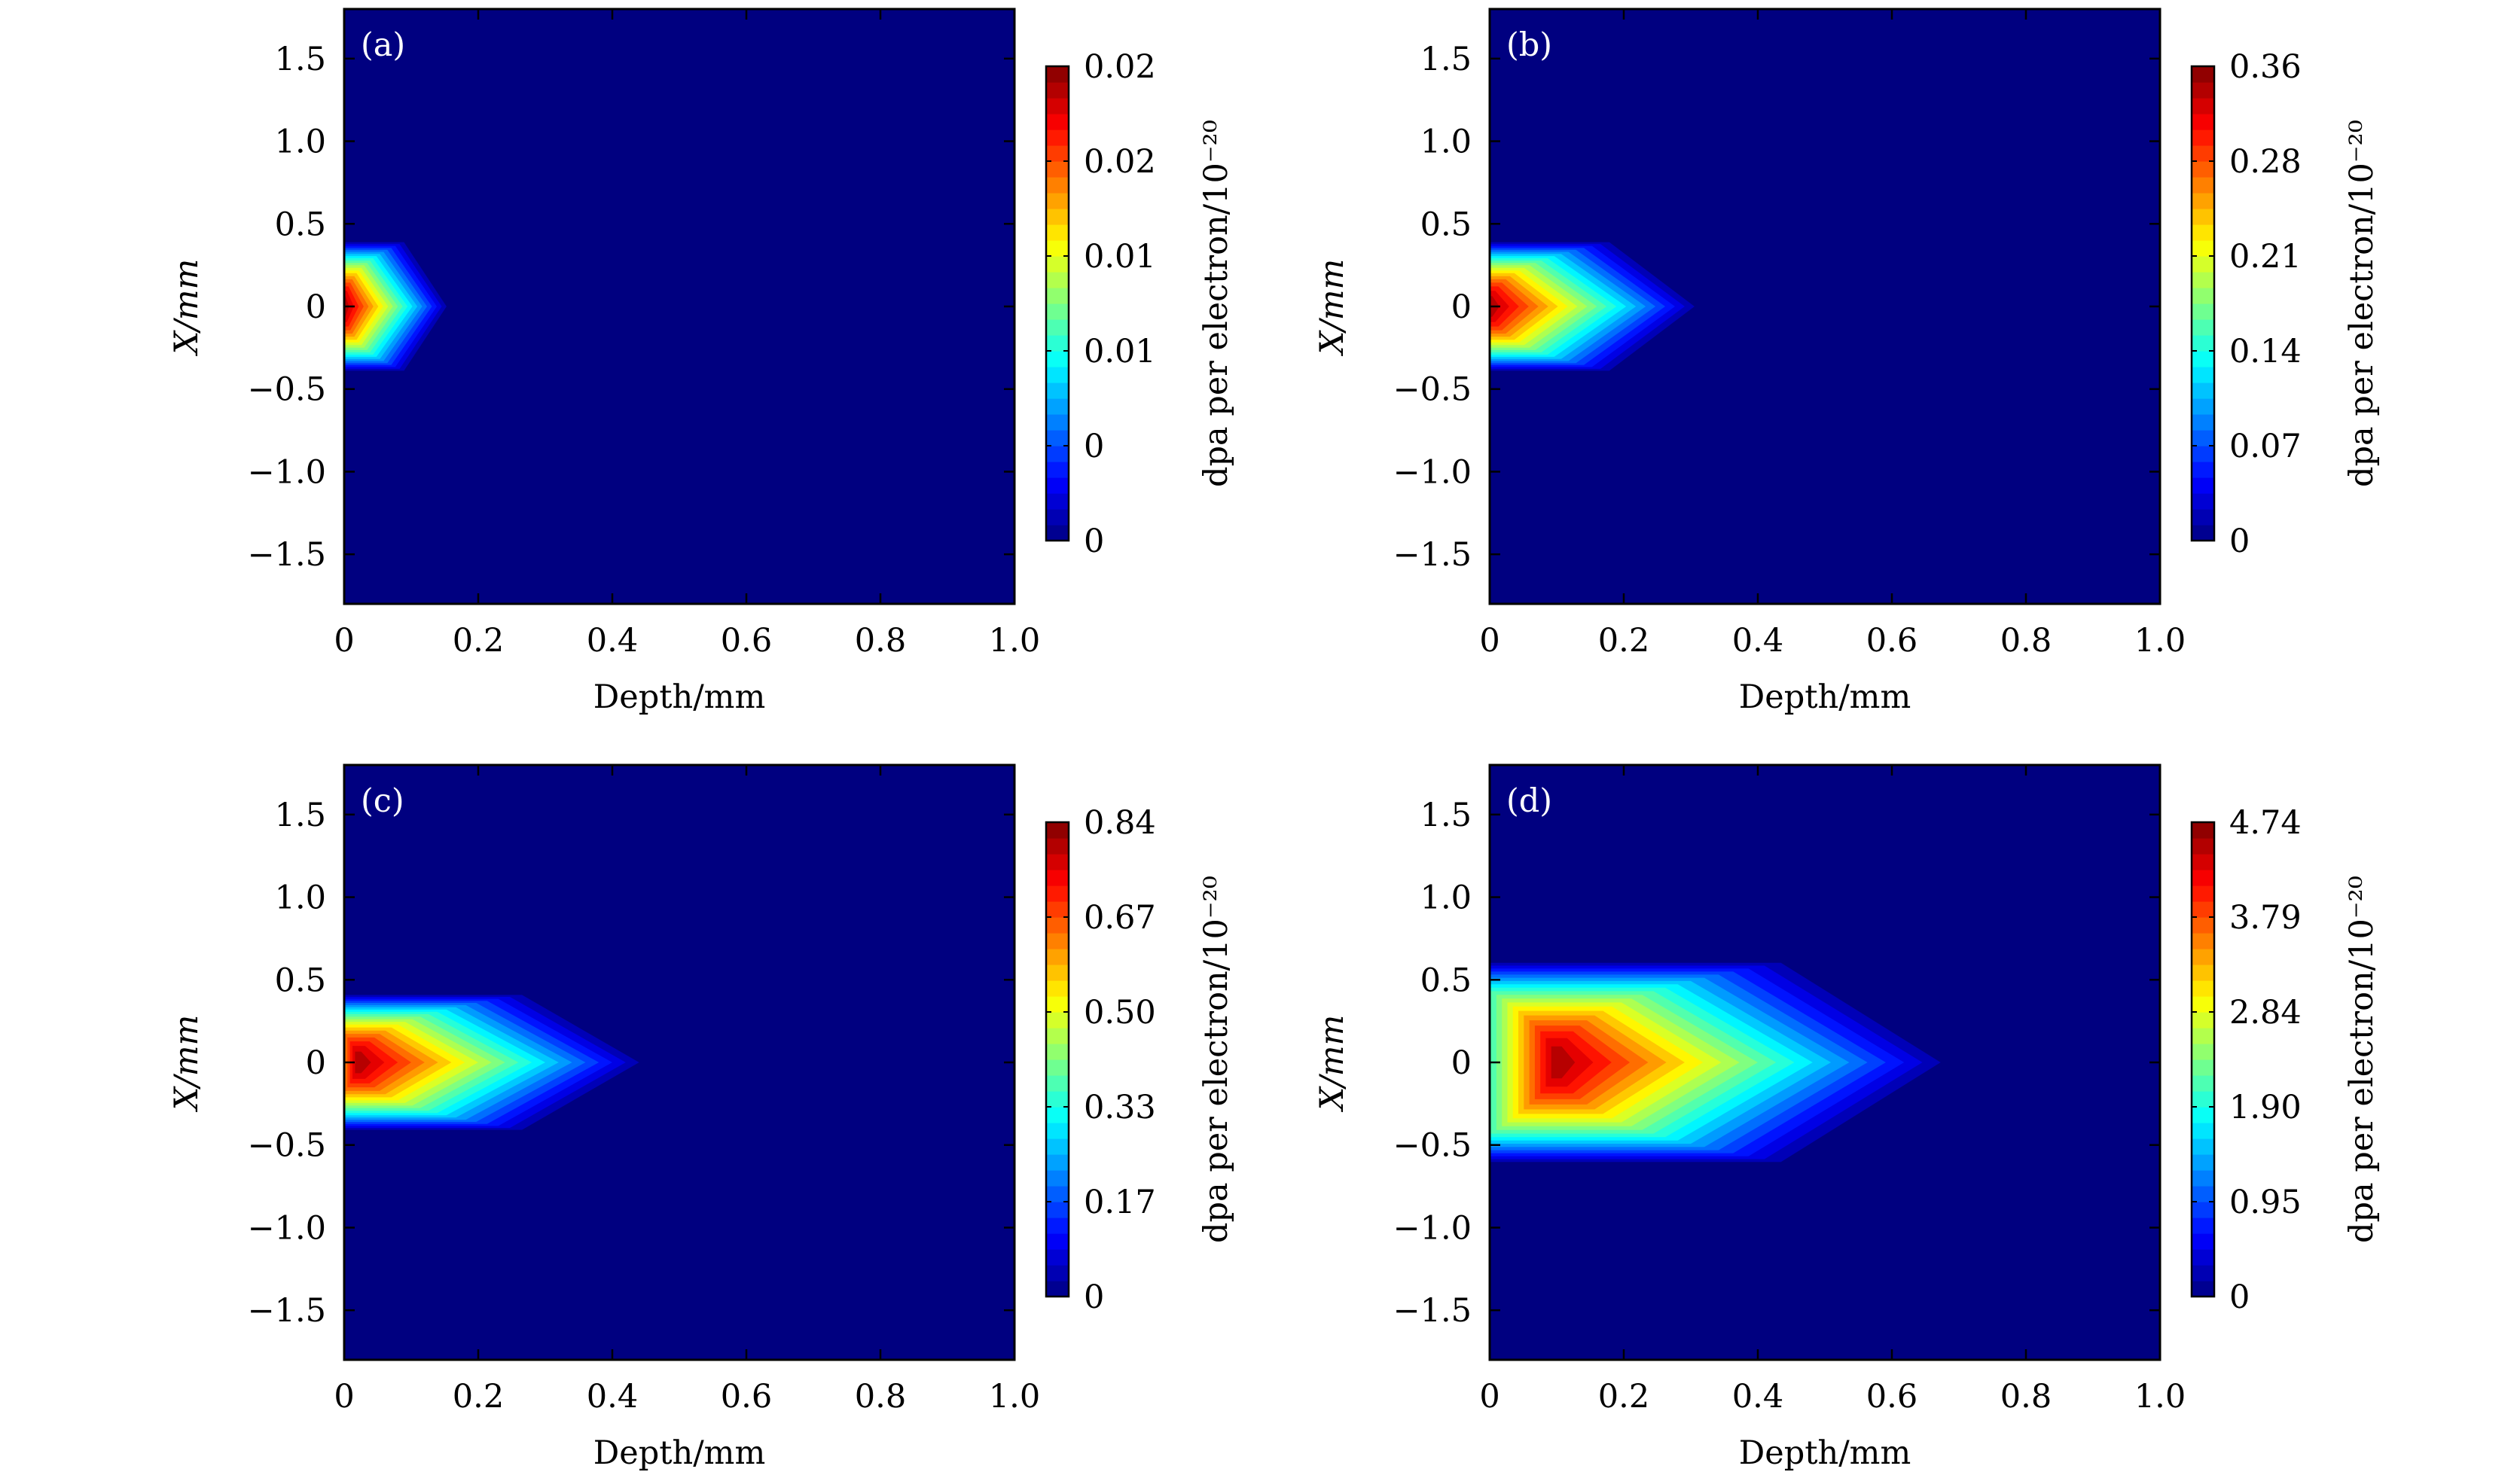 The height and width of the screenshot is (1475, 2520). What do you see at coordinates (1446, 224) in the screenshot?
I see `y-tick-label: 0.5` at bounding box center [1446, 224].